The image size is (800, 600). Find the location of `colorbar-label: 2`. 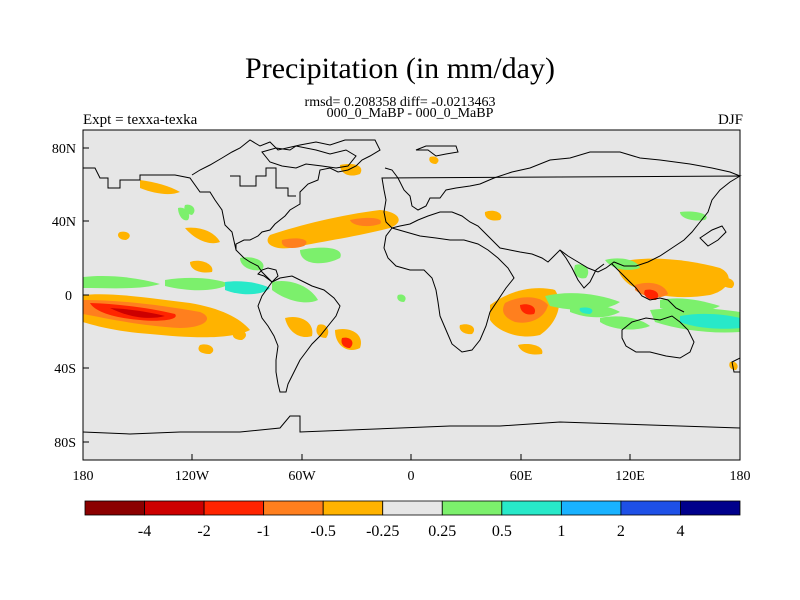

colorbar-label: 2 is located at coordinates (621, 531).